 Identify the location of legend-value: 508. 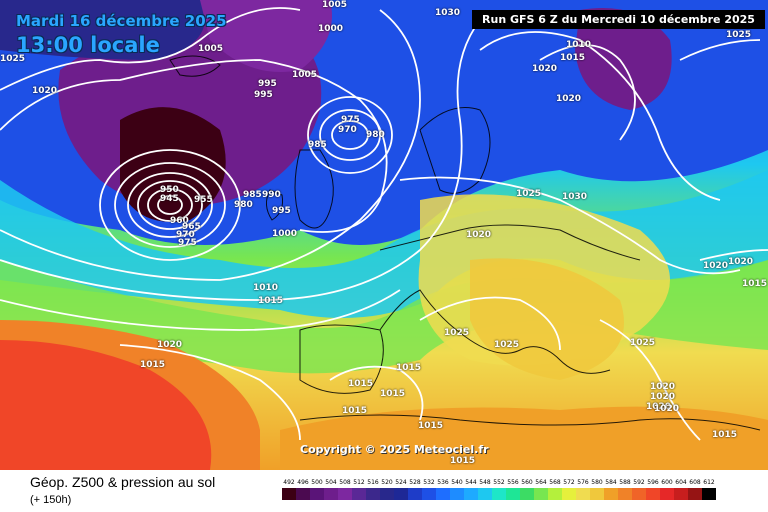
(345, 482).